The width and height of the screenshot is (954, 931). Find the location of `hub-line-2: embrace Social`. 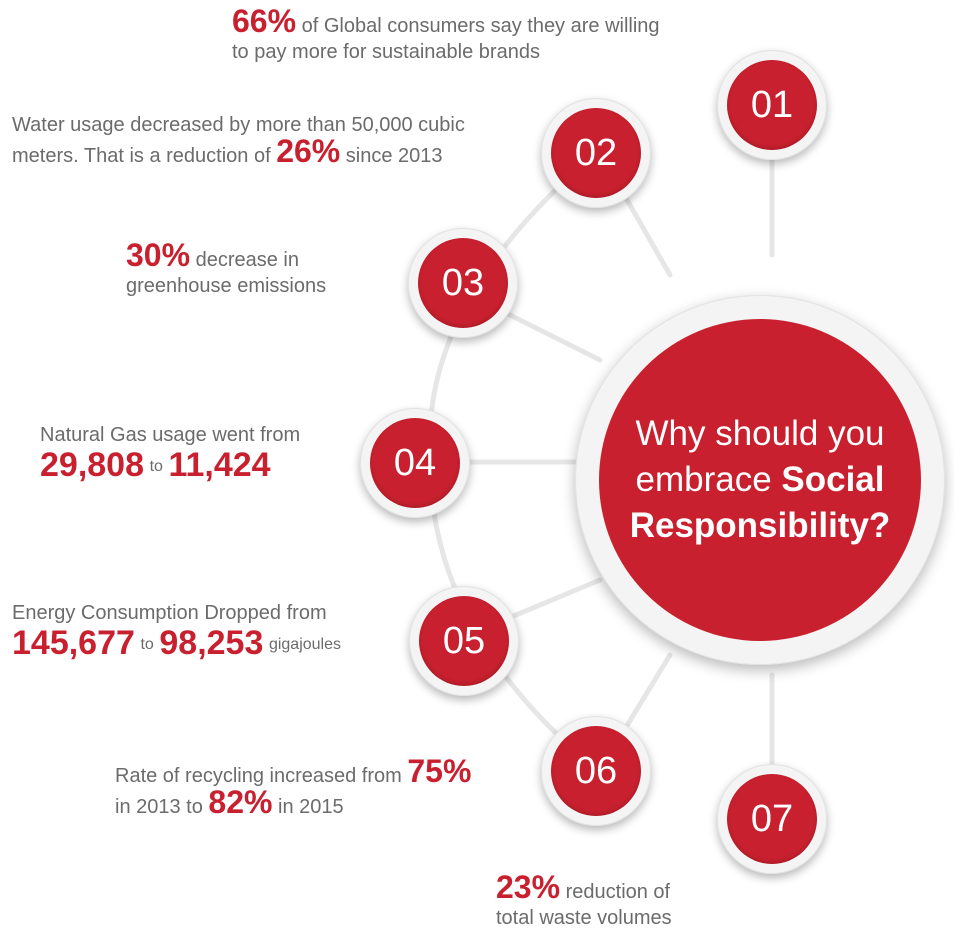

hub-line-2: embrace Social is located at coordinates (759, 480).